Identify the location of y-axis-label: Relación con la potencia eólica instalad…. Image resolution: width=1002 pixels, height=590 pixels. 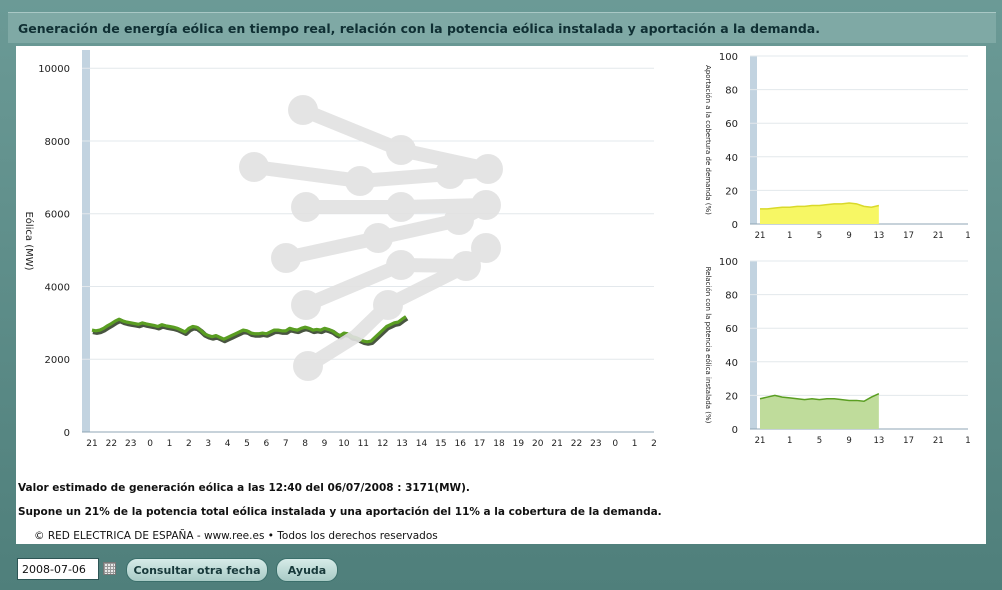
(708, 345).